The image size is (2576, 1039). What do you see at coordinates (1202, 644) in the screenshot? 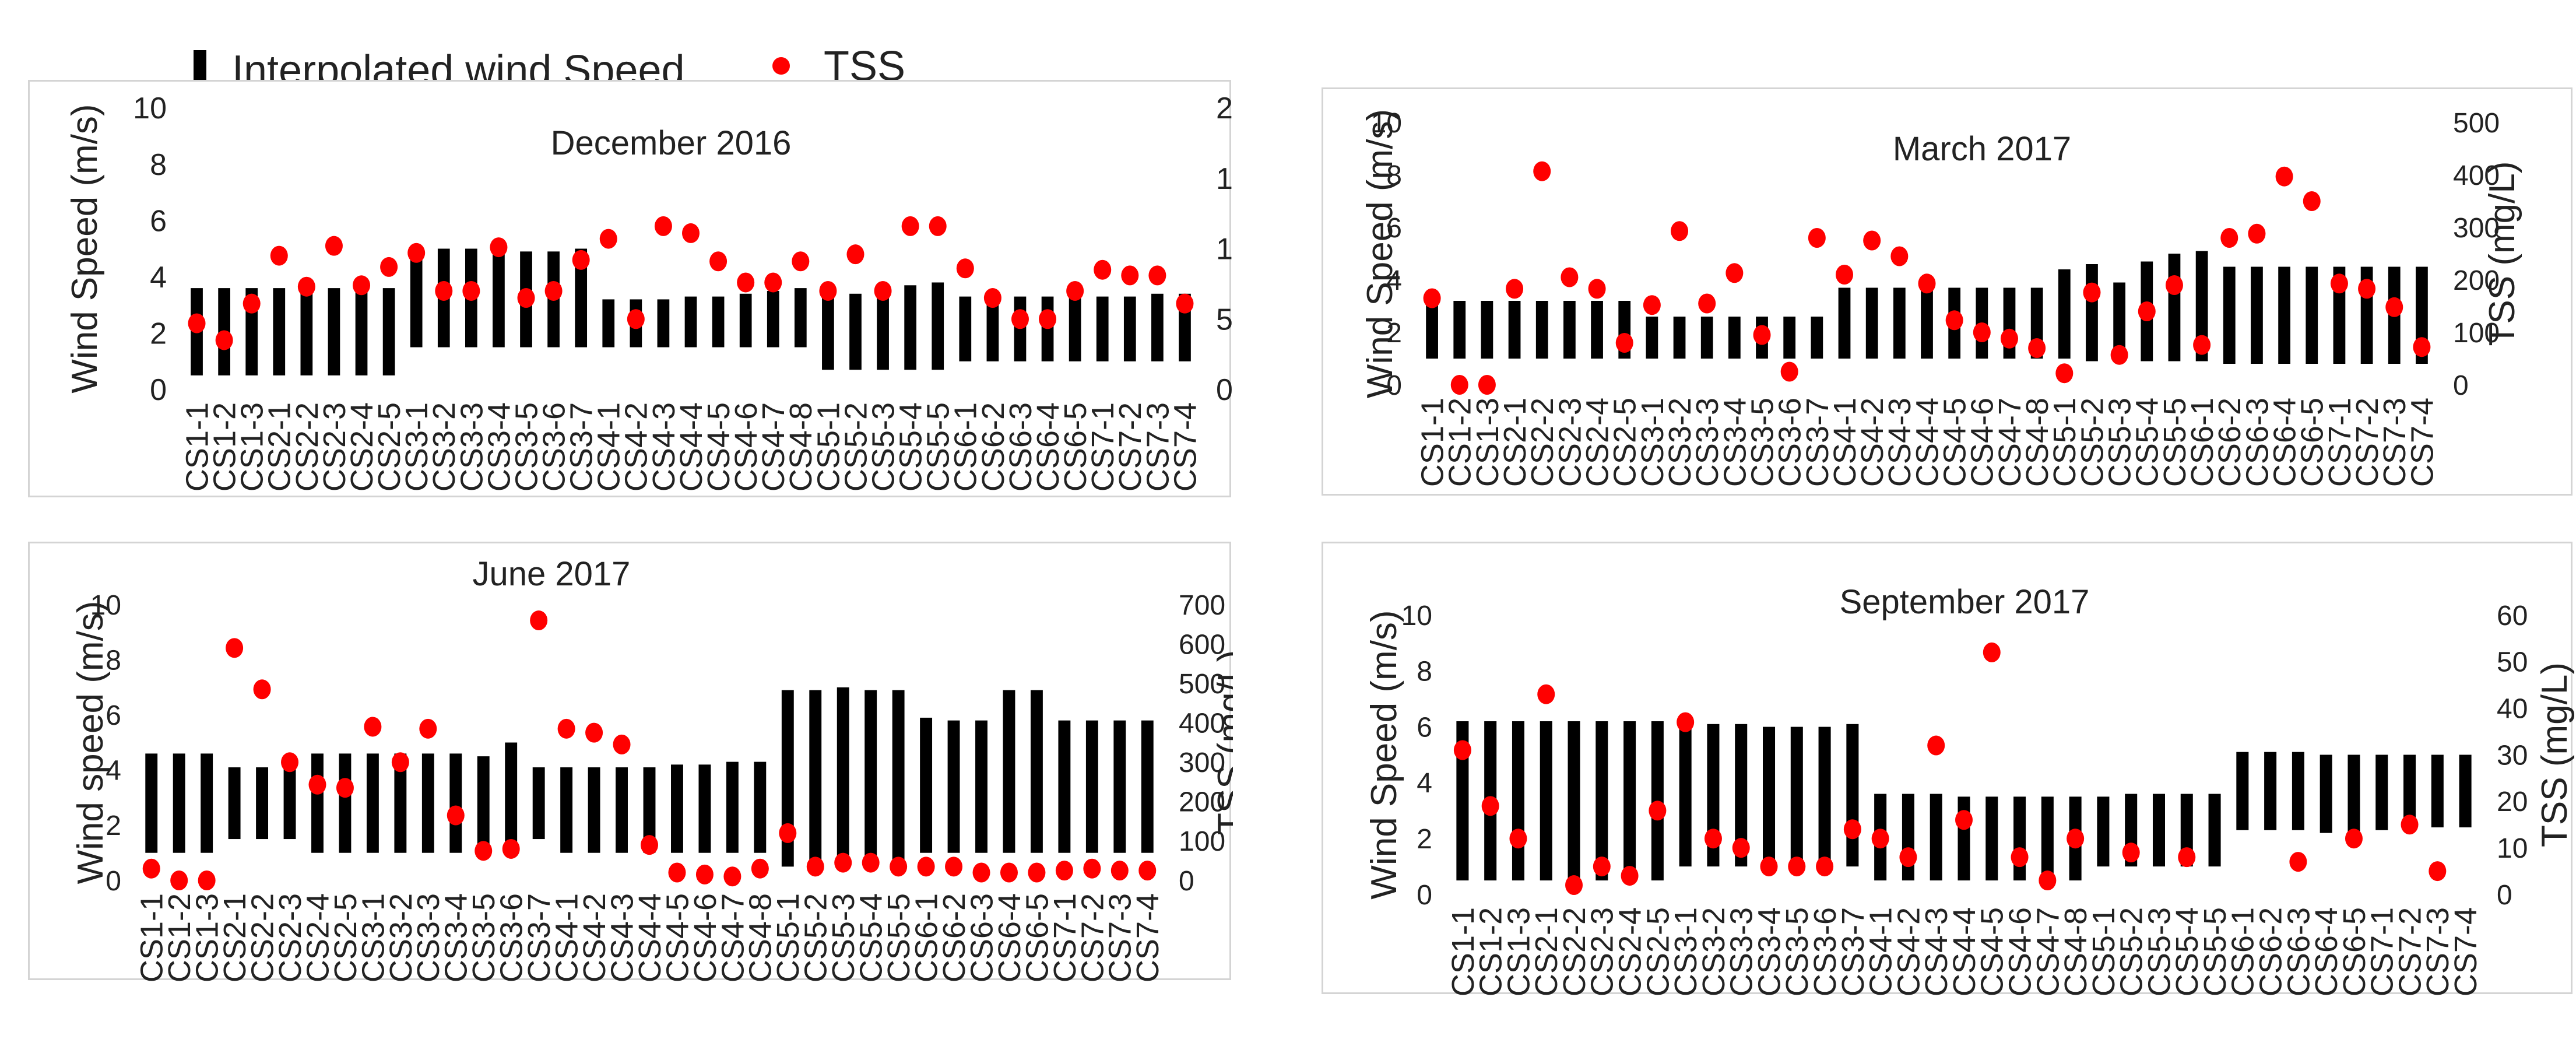
I see `y2-tick-label: 600` at bounding box center [1202, 644].